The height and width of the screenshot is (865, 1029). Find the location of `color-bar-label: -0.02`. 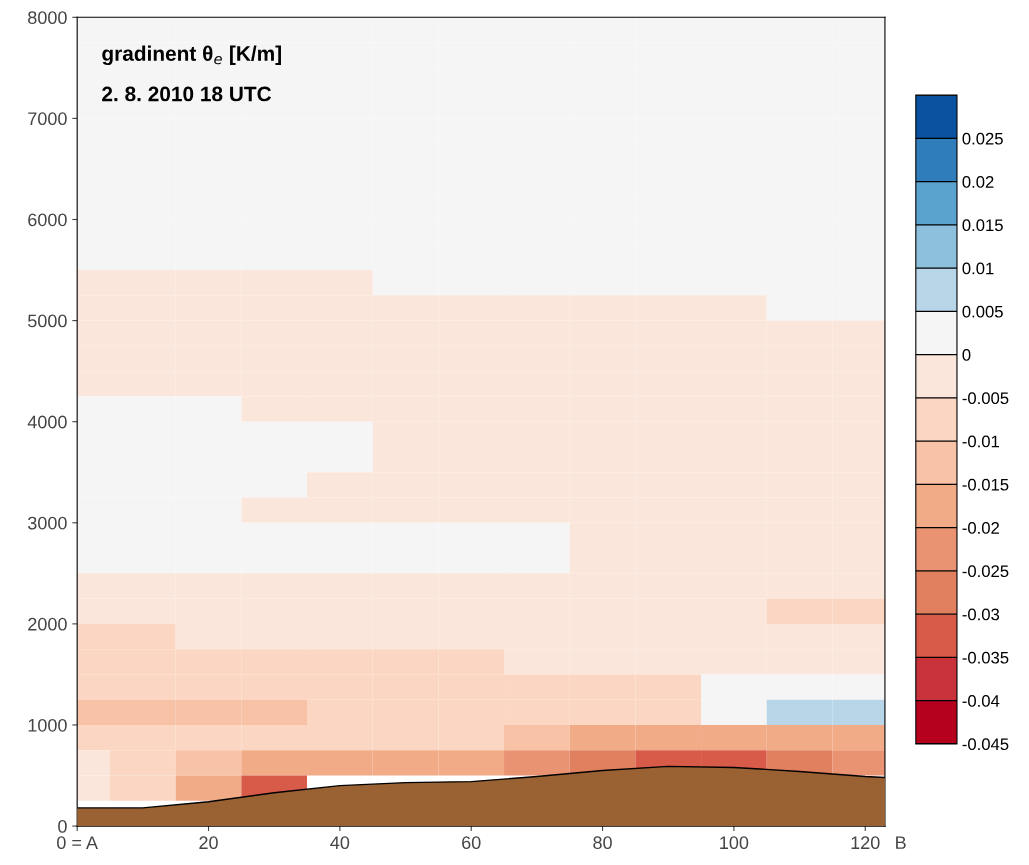

color-bar-label: -0.02 is located at coordinates (980, 528).